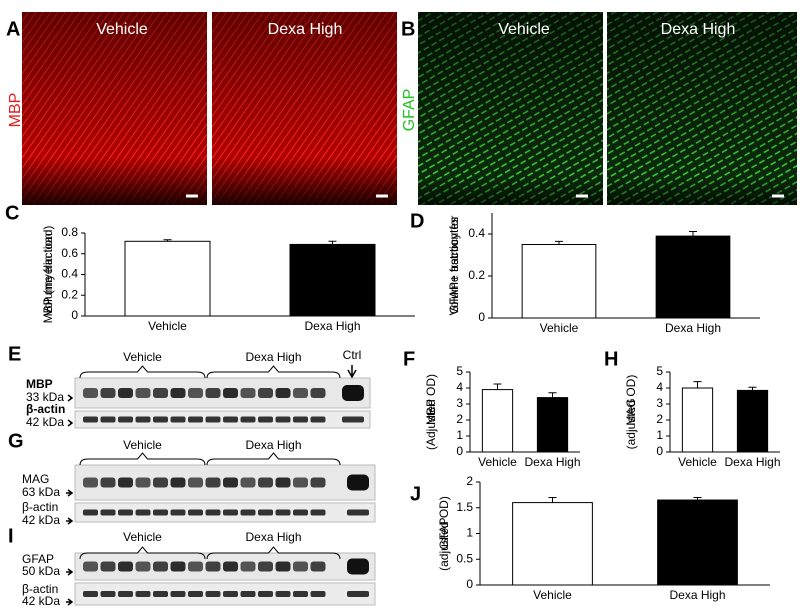  I want to click on y-axis-label: (adjusted OD), so click(631, 412).